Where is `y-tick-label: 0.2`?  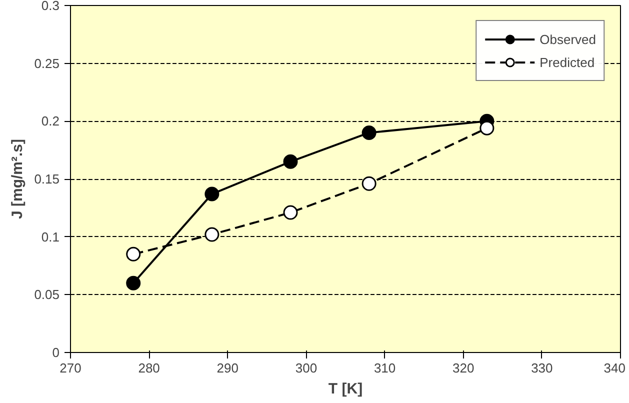 y-tick-label: 0.2 is located at coordinates (50, 121).